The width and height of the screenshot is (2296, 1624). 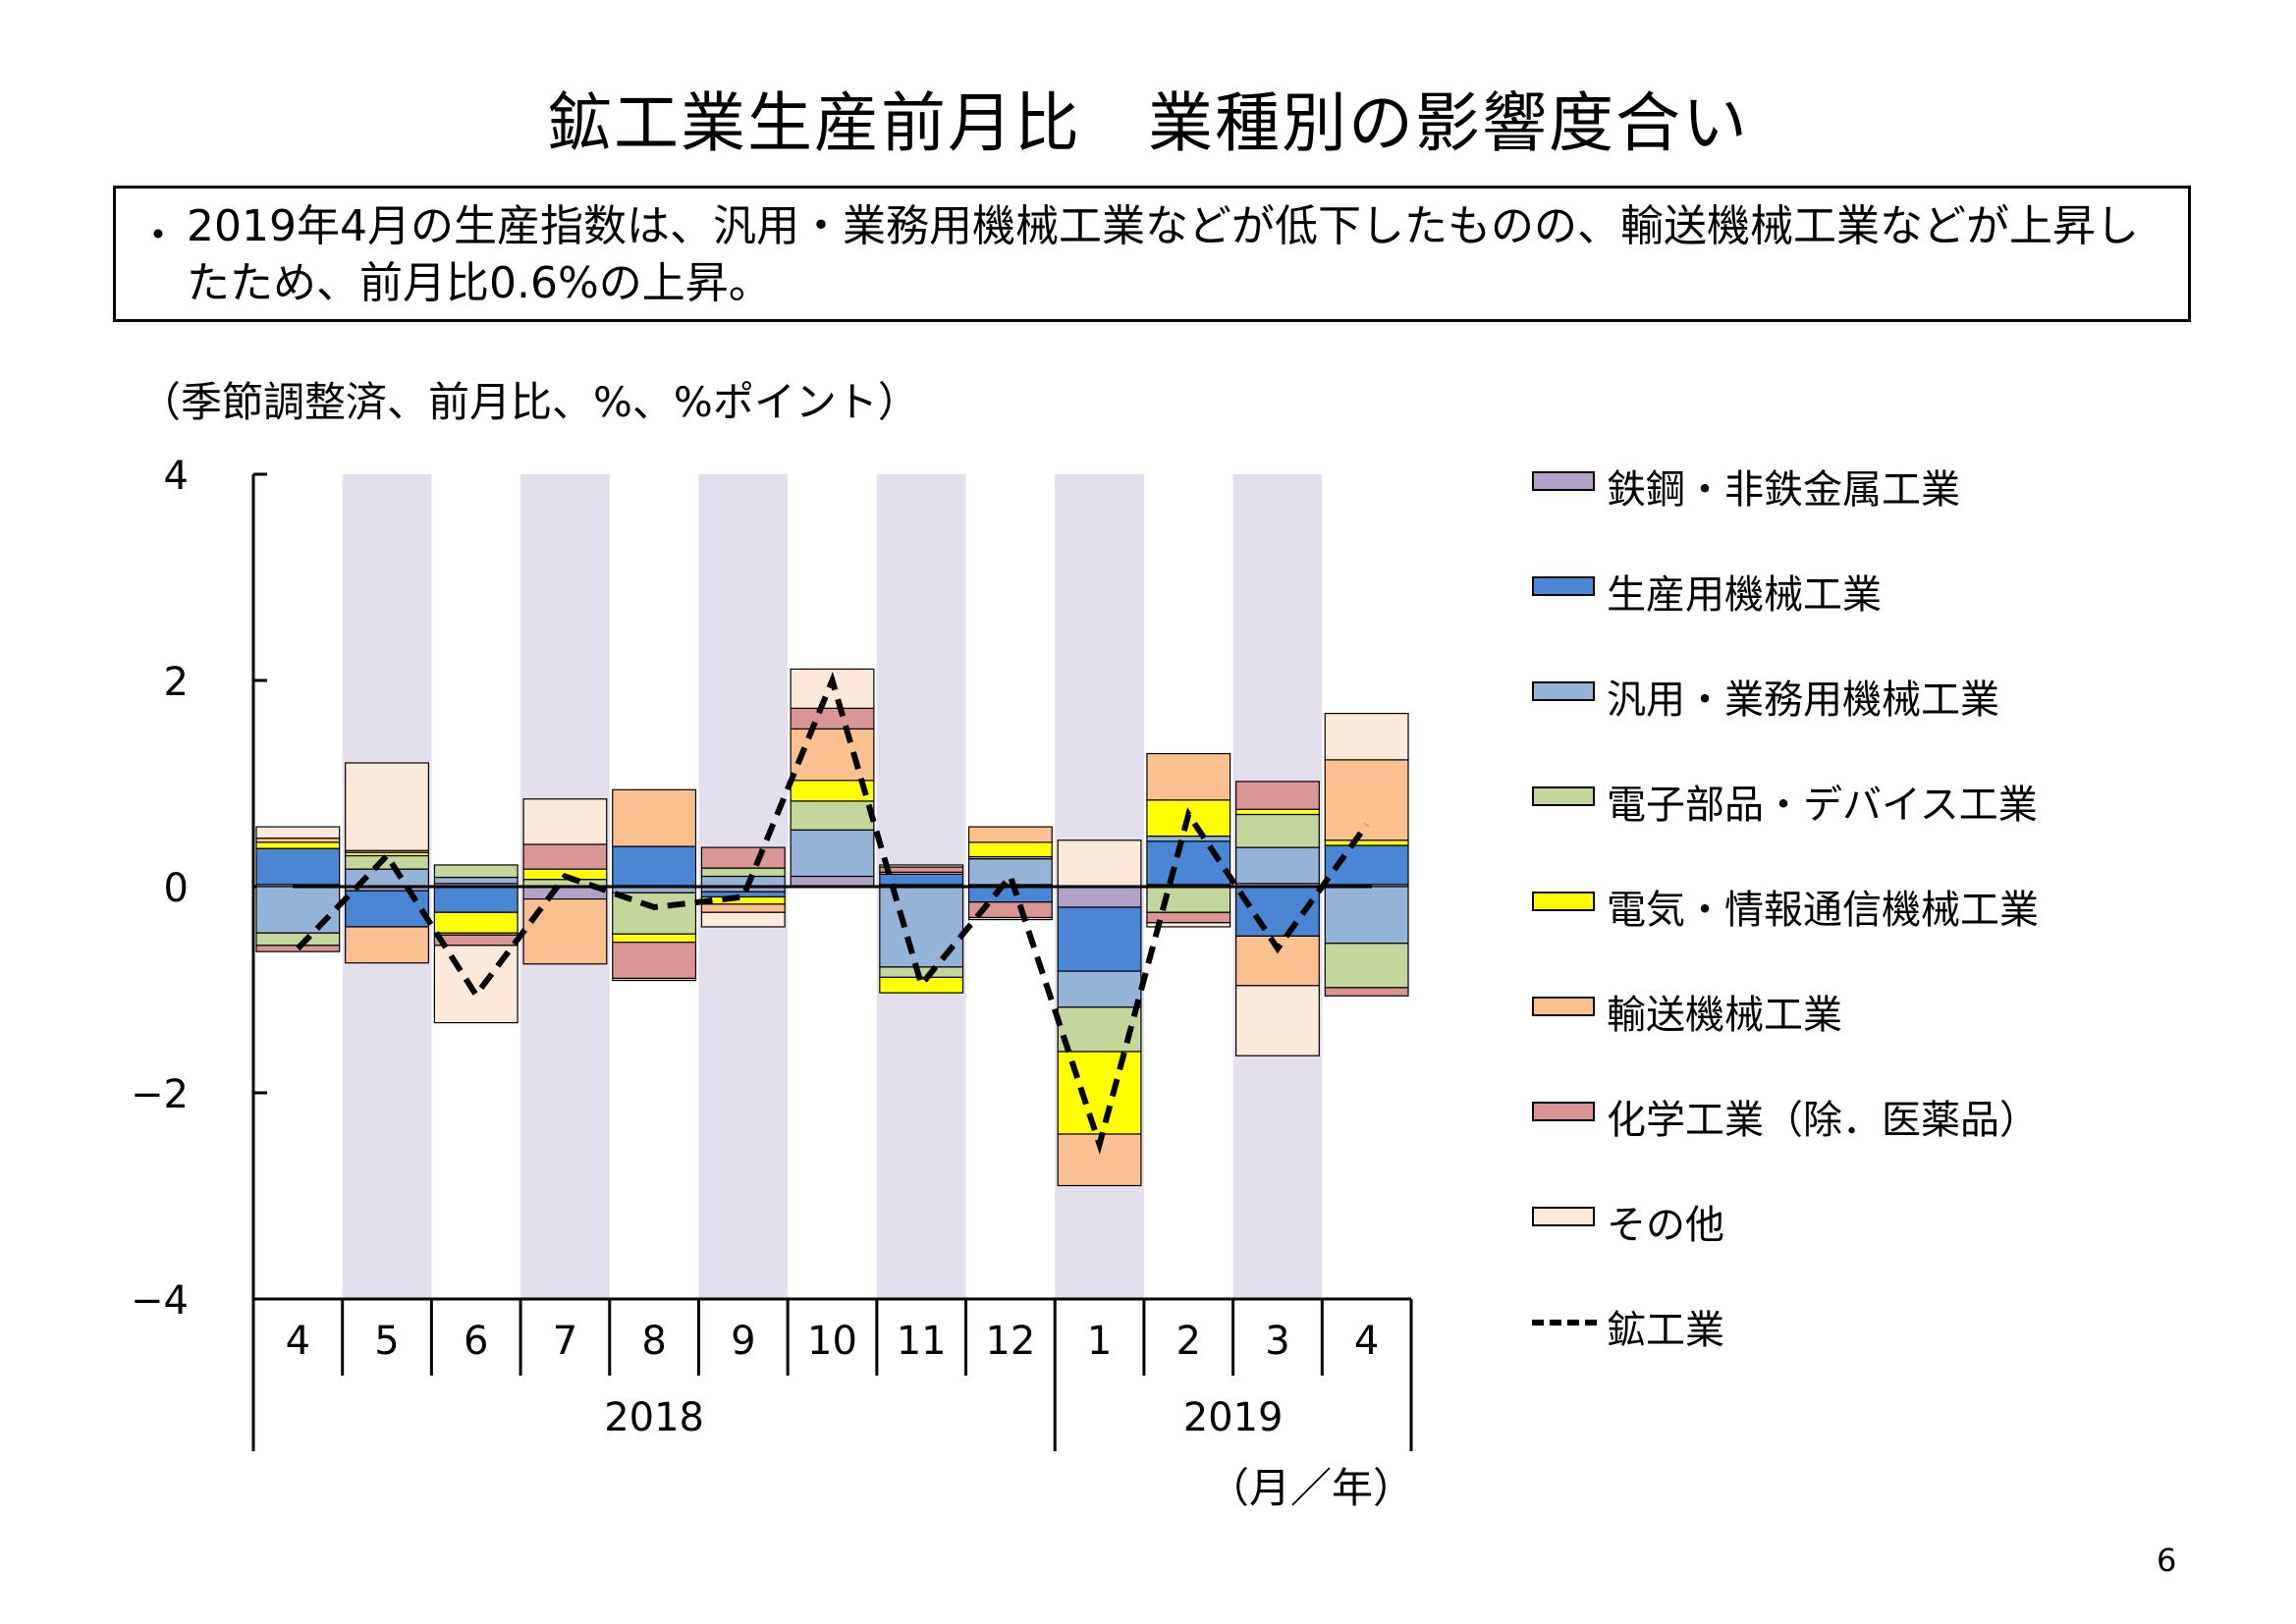 I want to click on legend-label: 鉱工業, so click(x=1665, y=1330).